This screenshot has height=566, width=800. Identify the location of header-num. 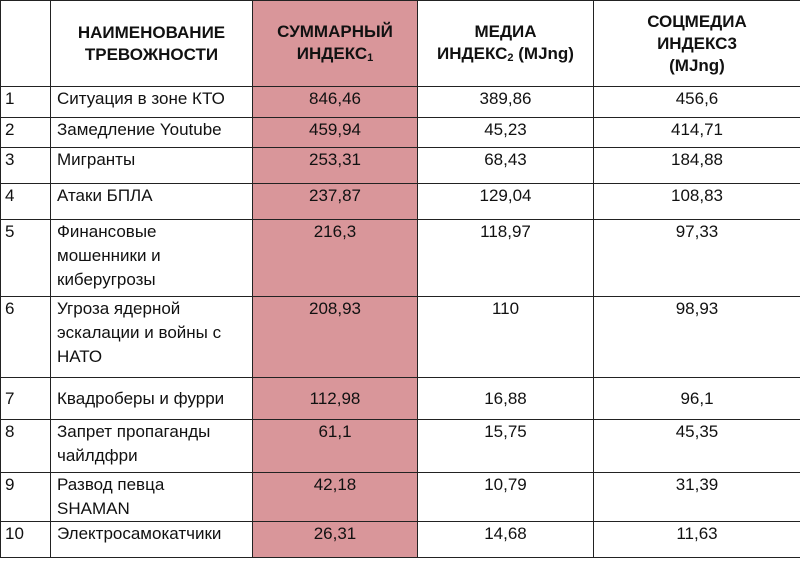
(25, 43).